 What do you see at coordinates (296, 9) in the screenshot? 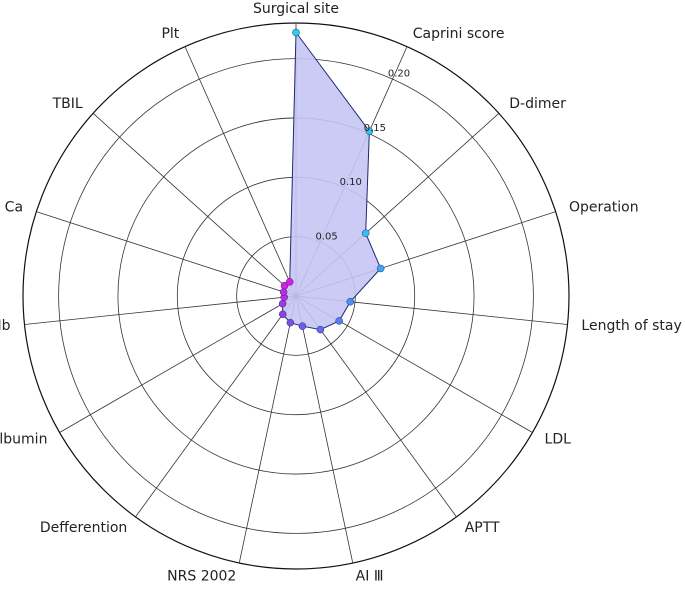
I see `category-label: Surgical site` at bounding box center [296, 9].